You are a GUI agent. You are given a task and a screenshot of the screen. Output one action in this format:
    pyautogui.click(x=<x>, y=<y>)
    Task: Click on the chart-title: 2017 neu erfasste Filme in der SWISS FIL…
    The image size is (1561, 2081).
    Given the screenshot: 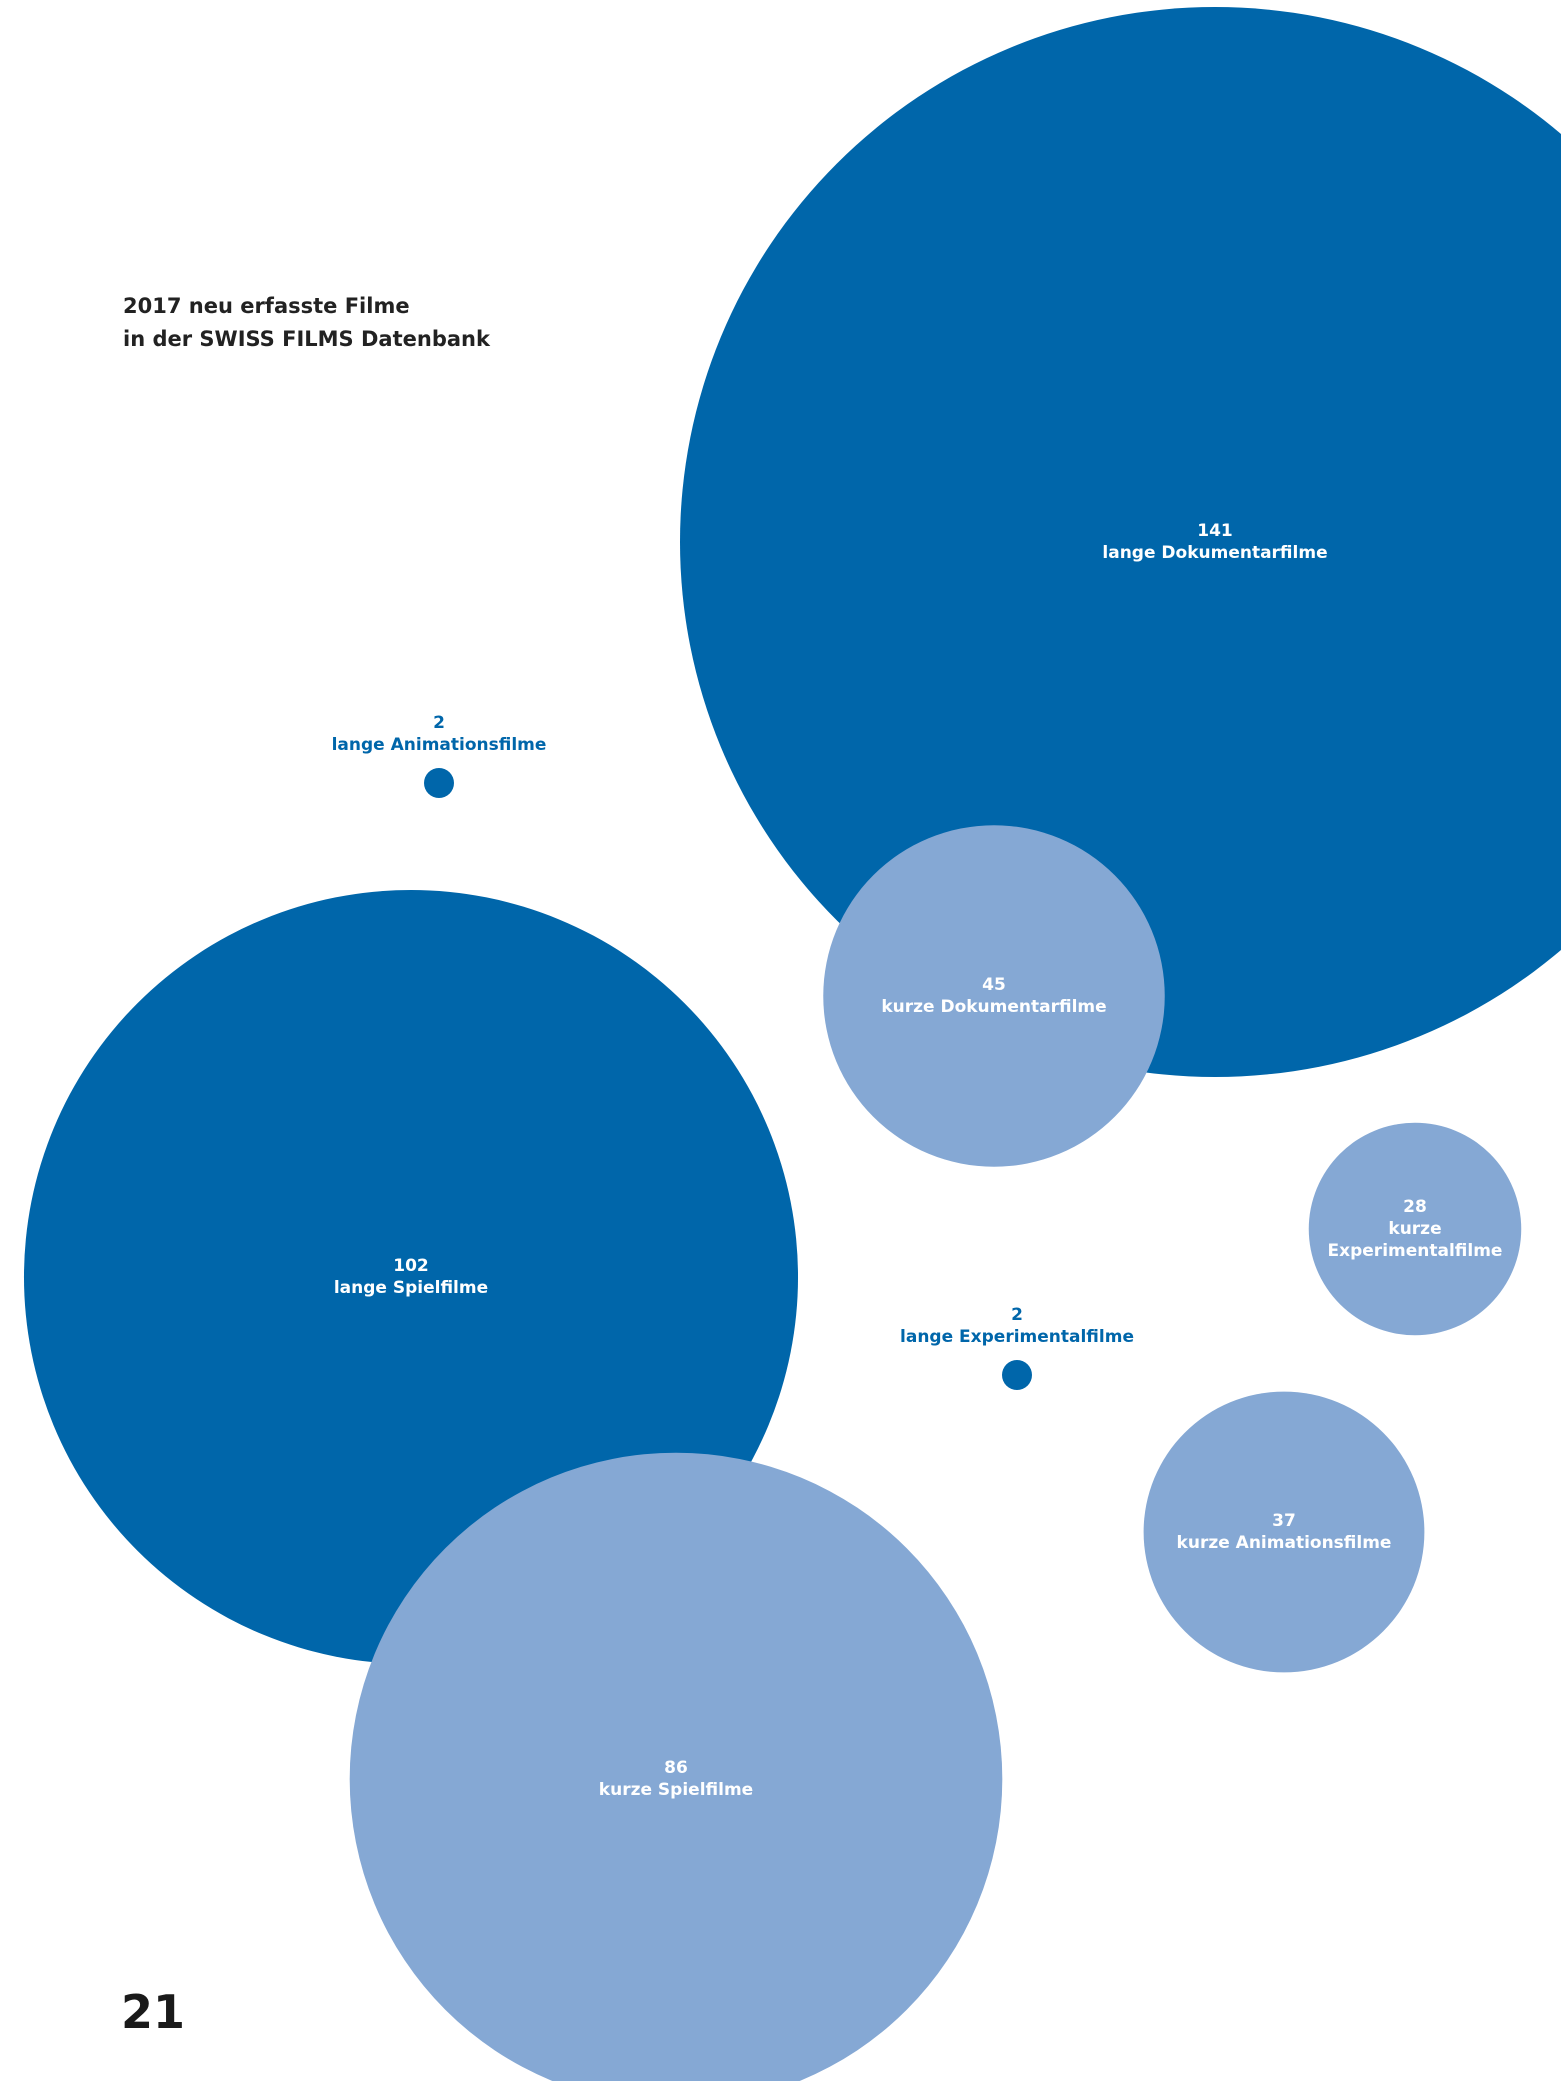 What is the action you would take?
    pyautogui.click(x=306, y=323)
    